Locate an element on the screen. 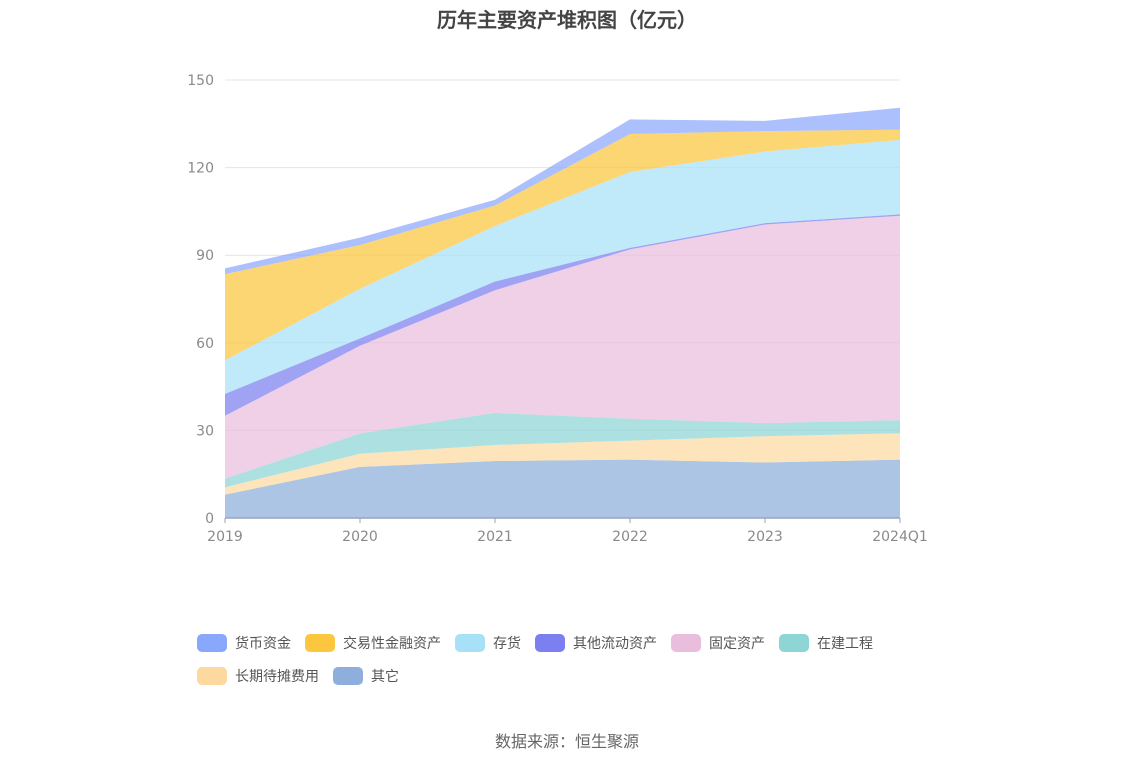  y-tick-label: 90 is located at coordinates (205, 256).